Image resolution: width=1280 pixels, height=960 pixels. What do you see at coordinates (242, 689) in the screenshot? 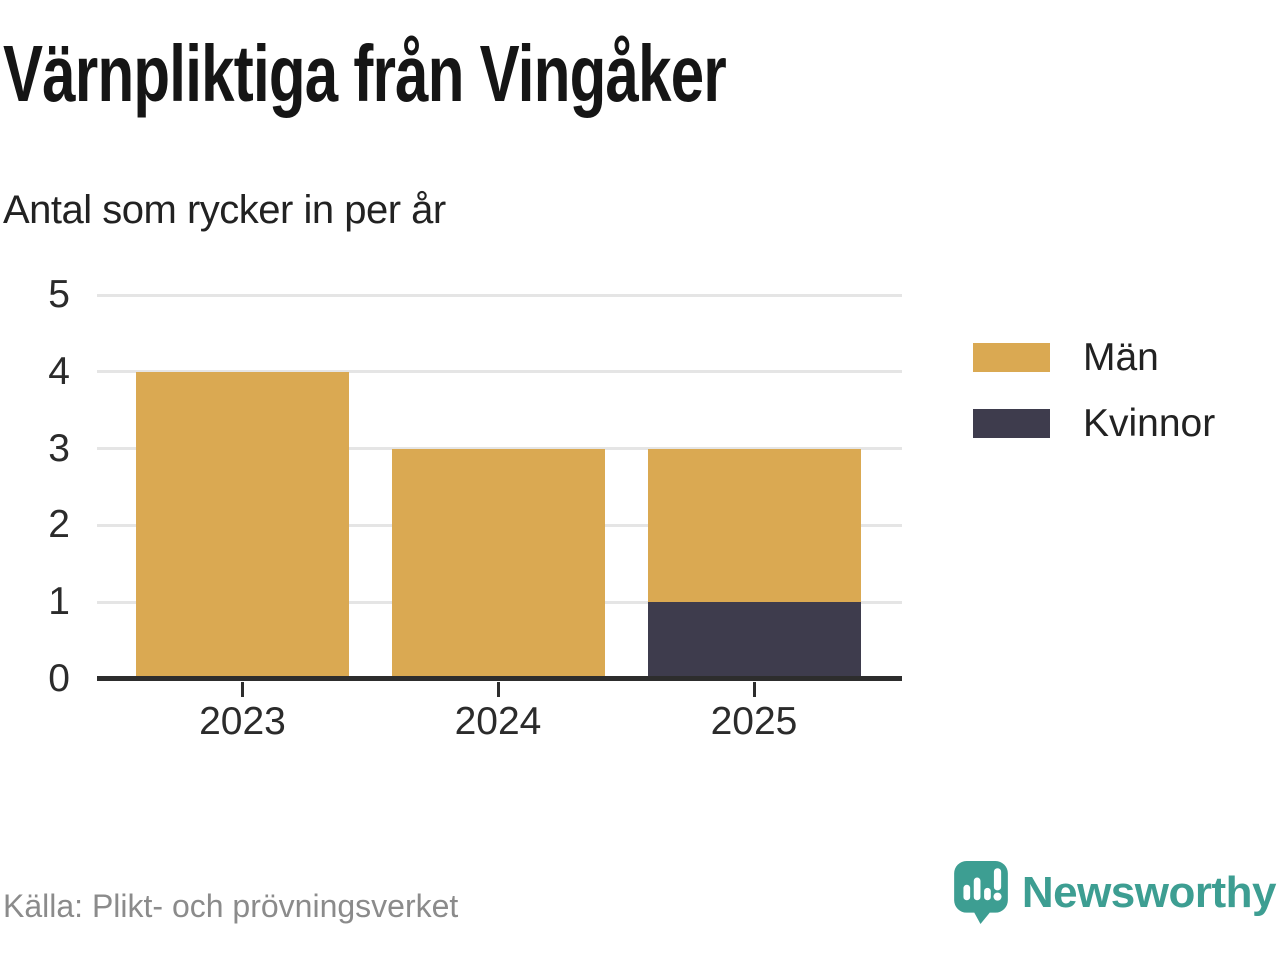
I see `x-tick-mark-2023` at bounding box center [242, 689].